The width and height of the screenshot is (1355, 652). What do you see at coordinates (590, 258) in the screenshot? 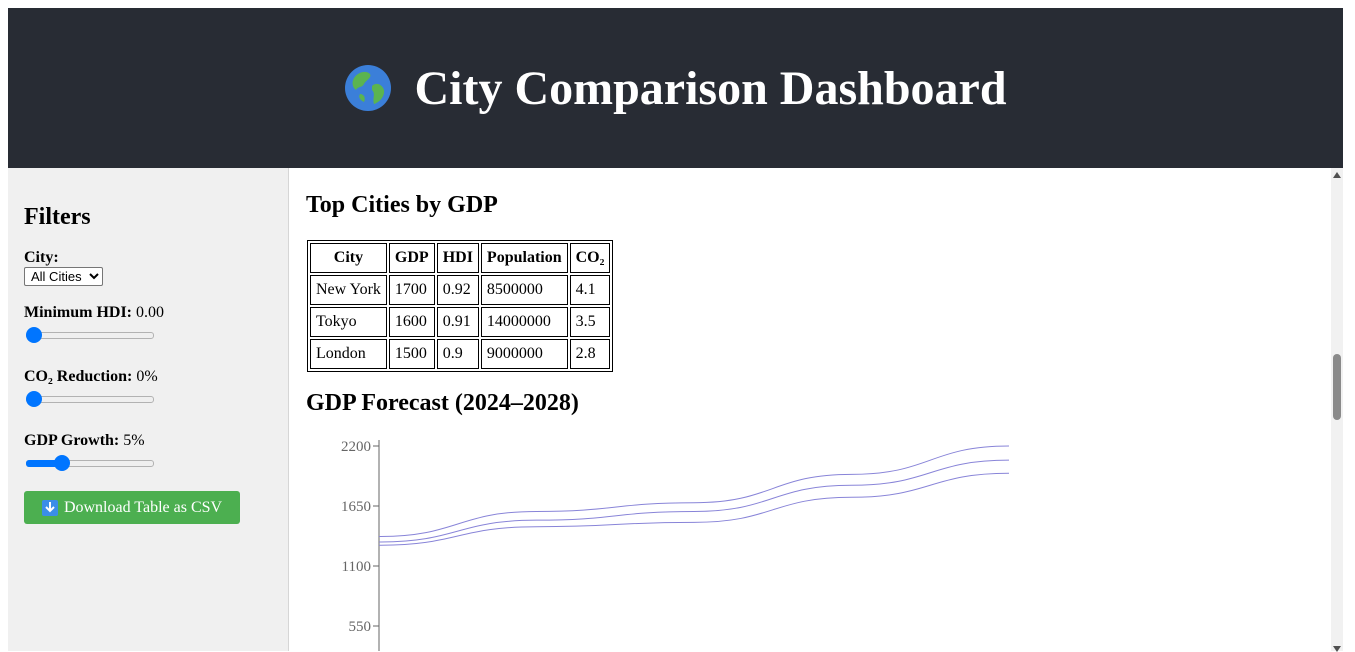
I see `table-header-cell: CO₂` at bounding box center [590, 258].